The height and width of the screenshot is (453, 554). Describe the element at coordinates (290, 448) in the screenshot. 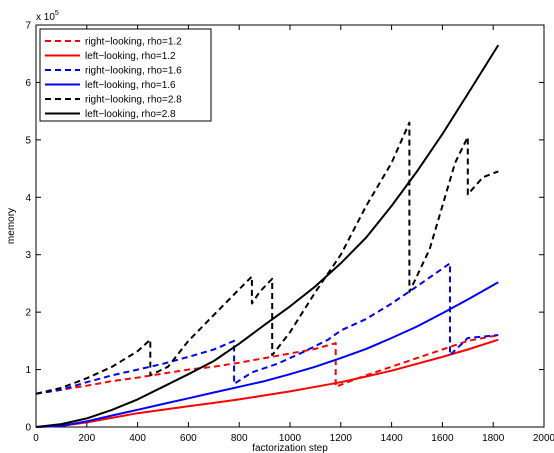

I see `x-axis-label: factorization step` at that location.